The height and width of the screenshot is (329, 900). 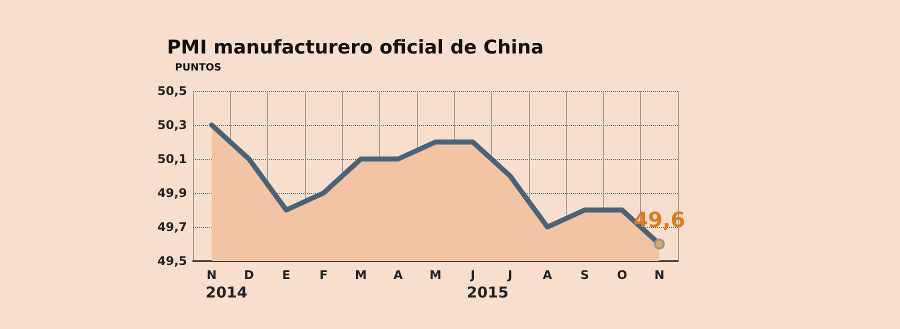 What do you see at coordinates (172, 159) in the screenshot?
I see `y-tick-label: 50,1` at bounding box center [172, 159].